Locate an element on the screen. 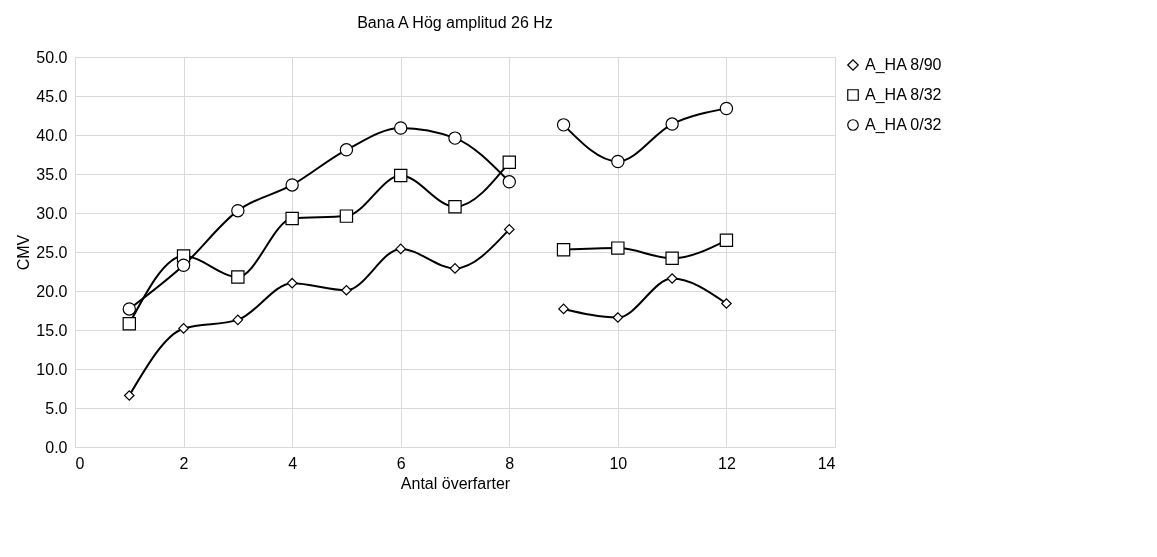  y-axis-title: CMV is located at coordinates (24, 252).